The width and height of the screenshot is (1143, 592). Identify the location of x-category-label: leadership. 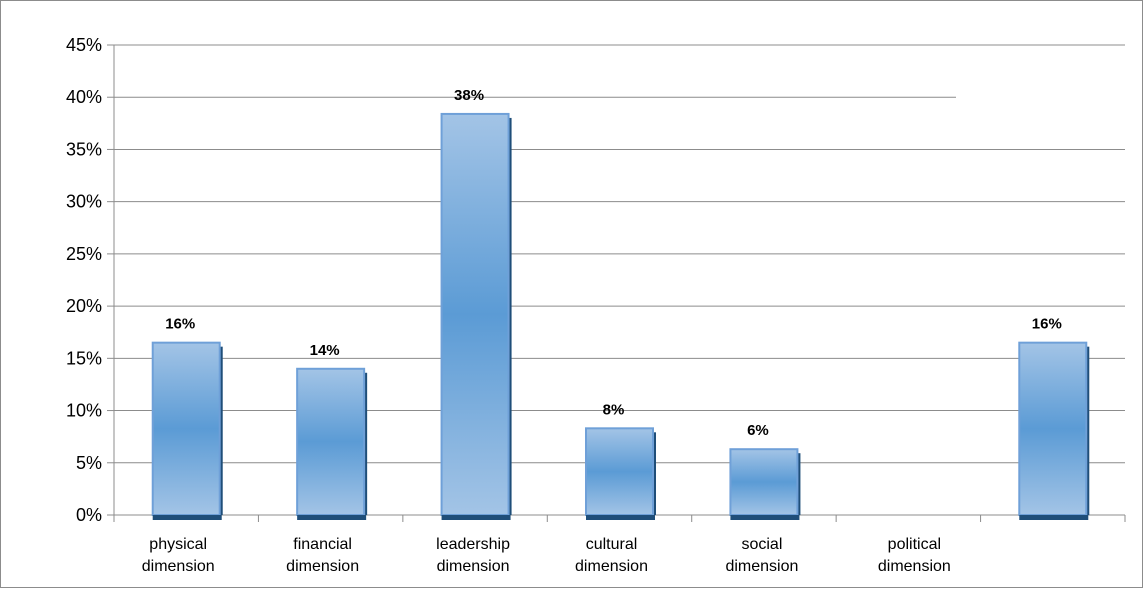
(473, 544).